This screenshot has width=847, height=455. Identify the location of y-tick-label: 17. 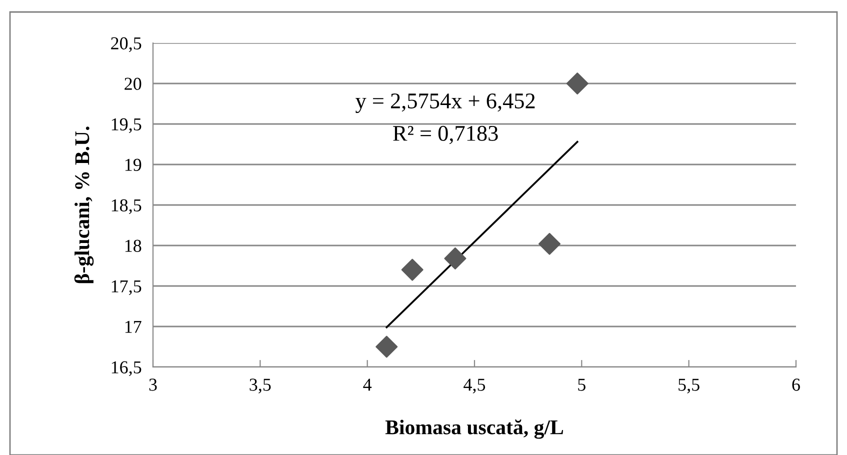
(133, 326).